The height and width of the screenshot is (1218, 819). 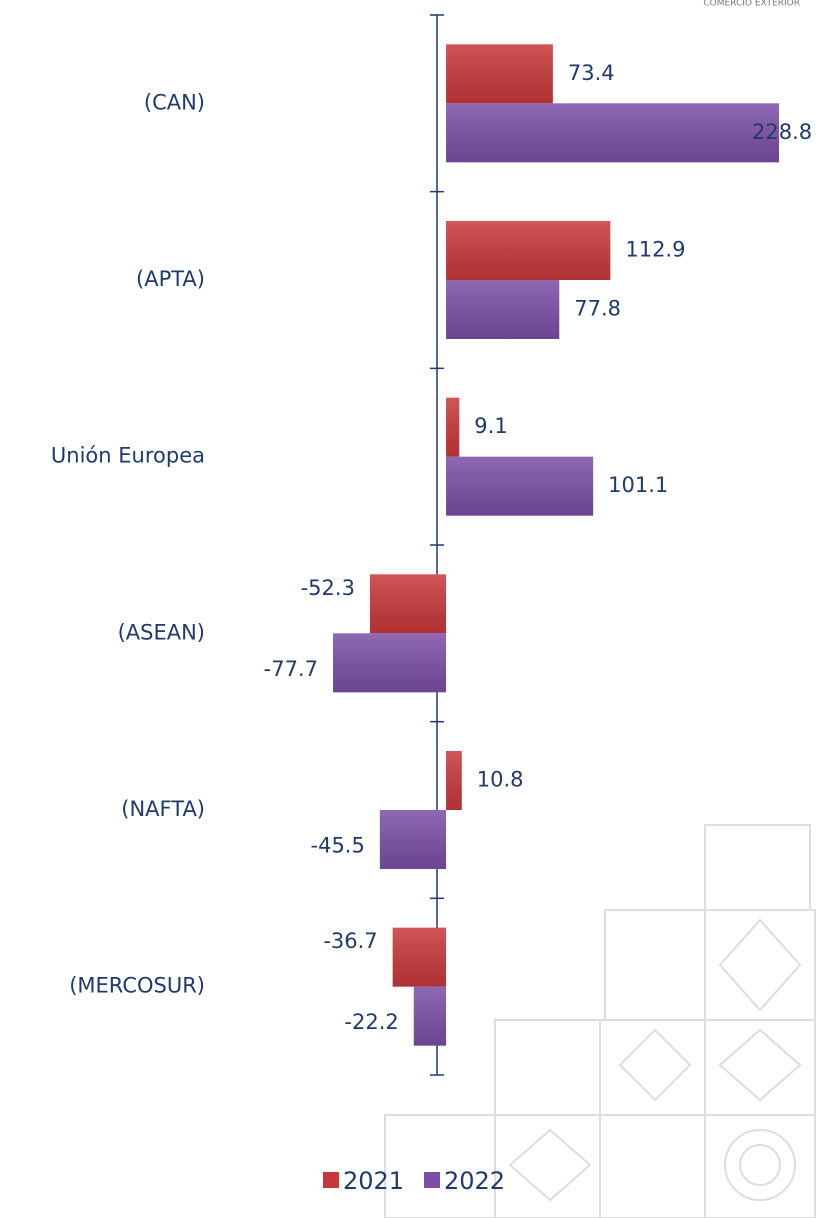 What do you see at coordinates (373, 1181) in the screenshot?
I see `legend-label: 2021` at bounding box center [373, 1181].